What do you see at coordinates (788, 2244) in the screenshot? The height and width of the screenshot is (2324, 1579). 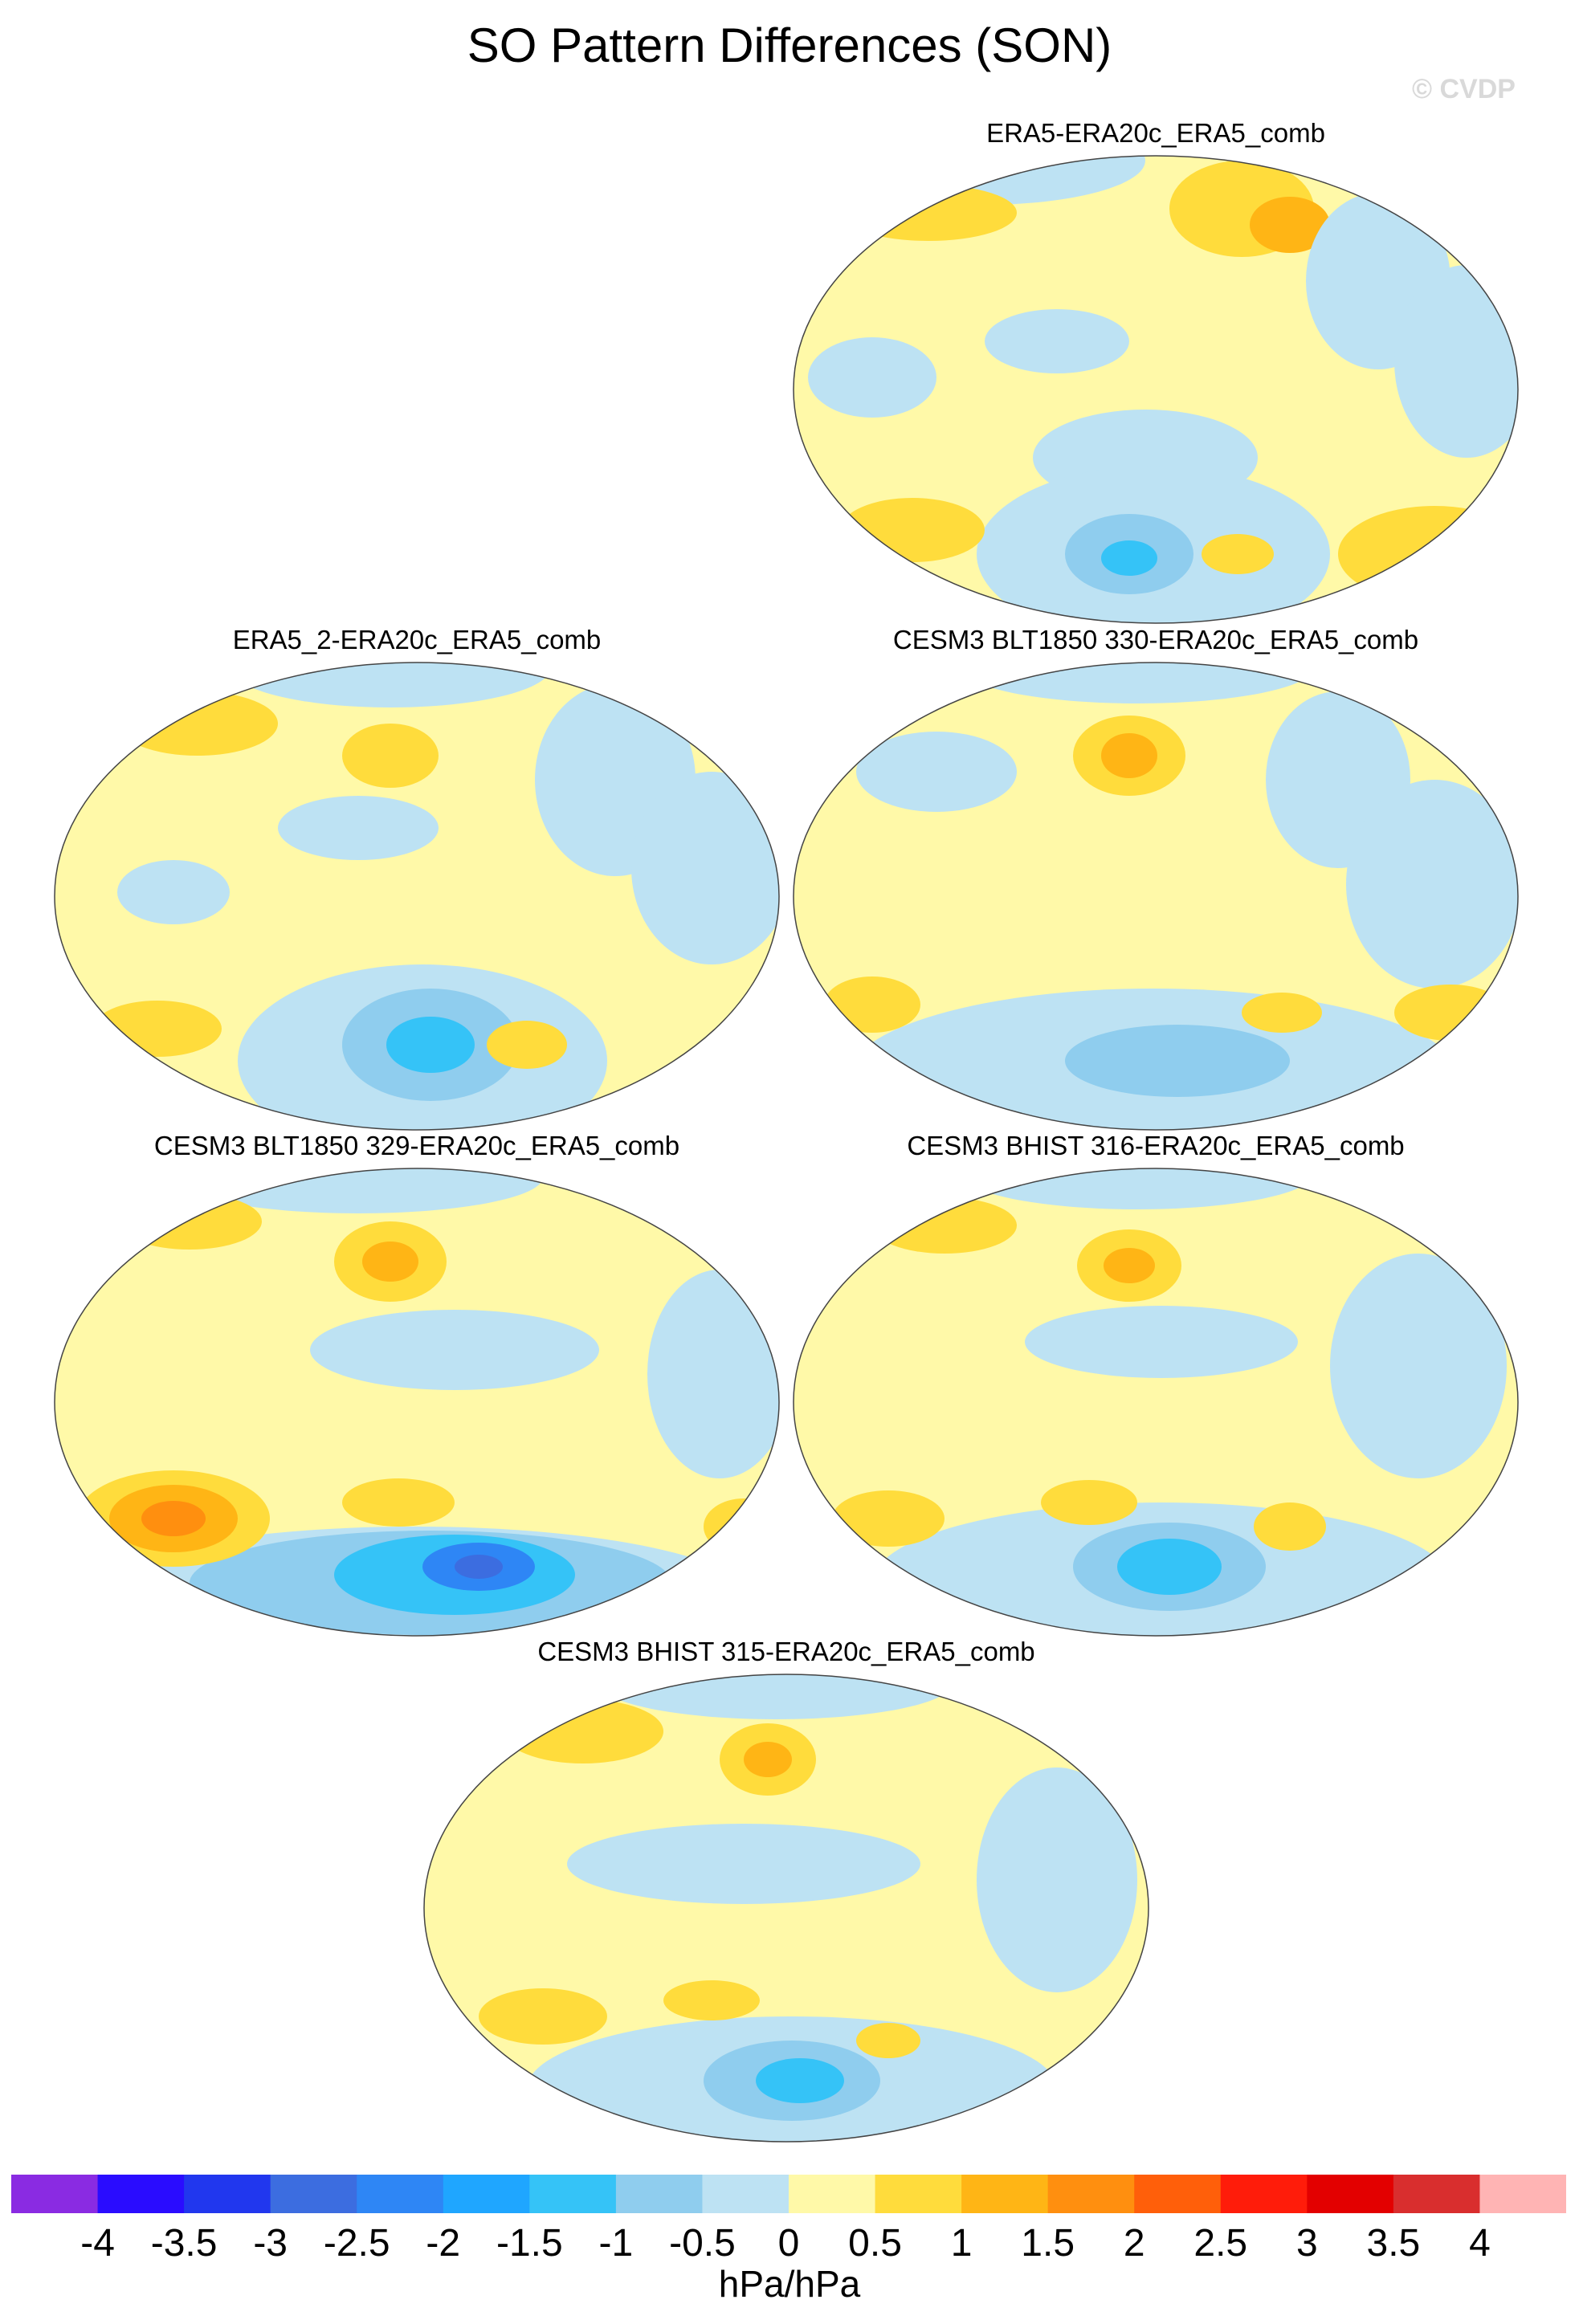 I see `colorbar-tick-label: 0` at bounding box center [788, 2244].